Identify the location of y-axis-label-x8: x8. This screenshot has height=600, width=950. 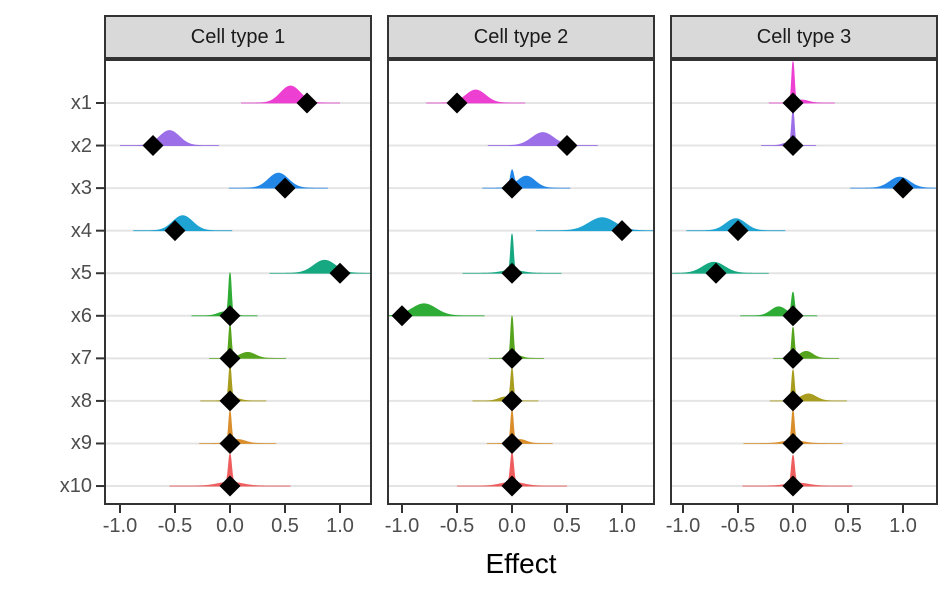
(81, 400).